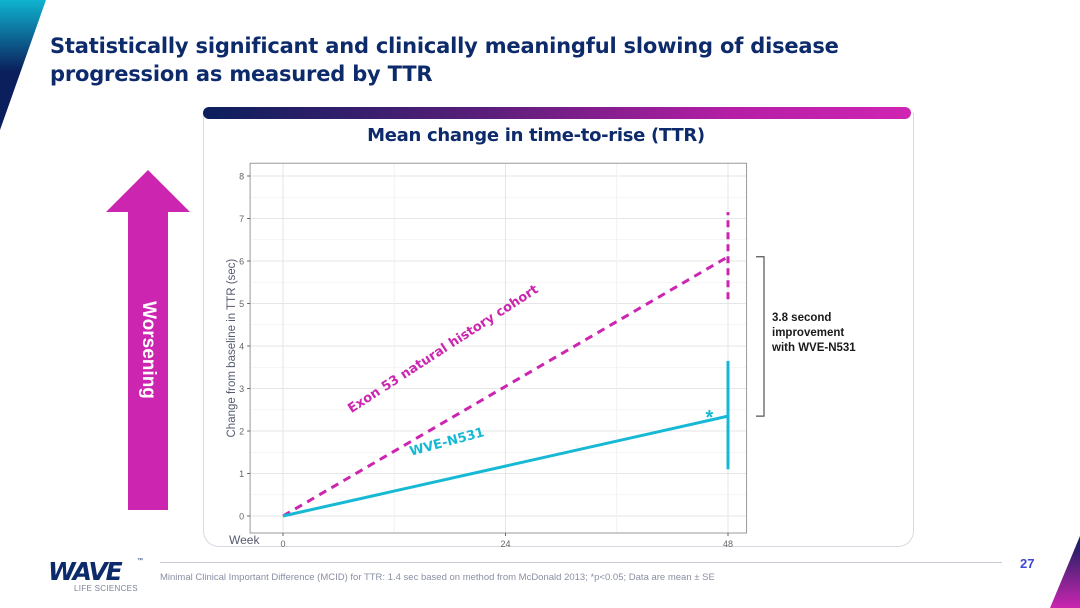 The width and height of the screenshot is (1080, 608). Describe the element at coordinates (443, 349) in the screenshot. I see `series-label-exon53: Exon 53 natural history cohort` at that location.